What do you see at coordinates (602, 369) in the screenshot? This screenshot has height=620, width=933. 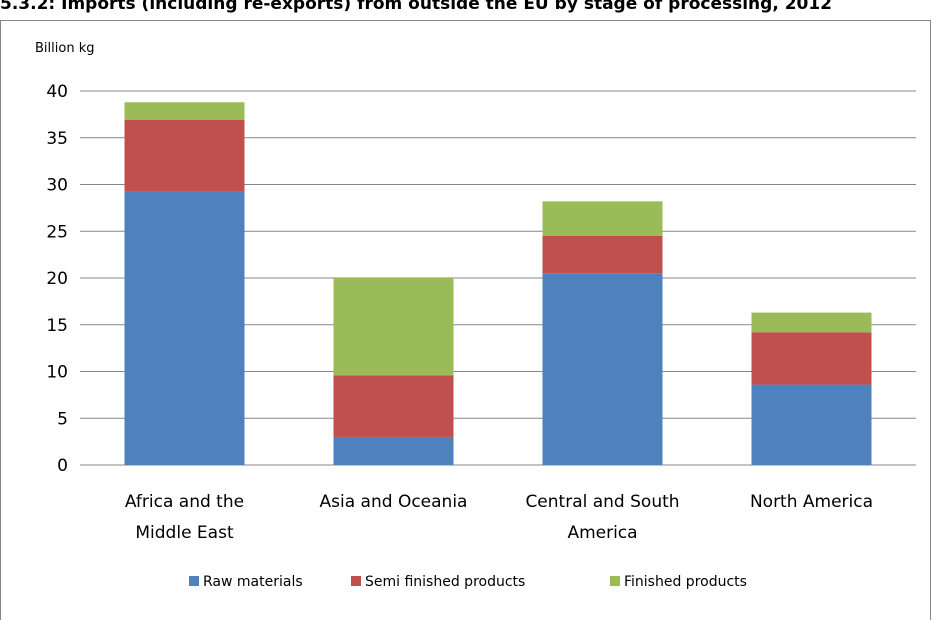 I see `bar-2-raw-materials` at bounding box center [602, 369].